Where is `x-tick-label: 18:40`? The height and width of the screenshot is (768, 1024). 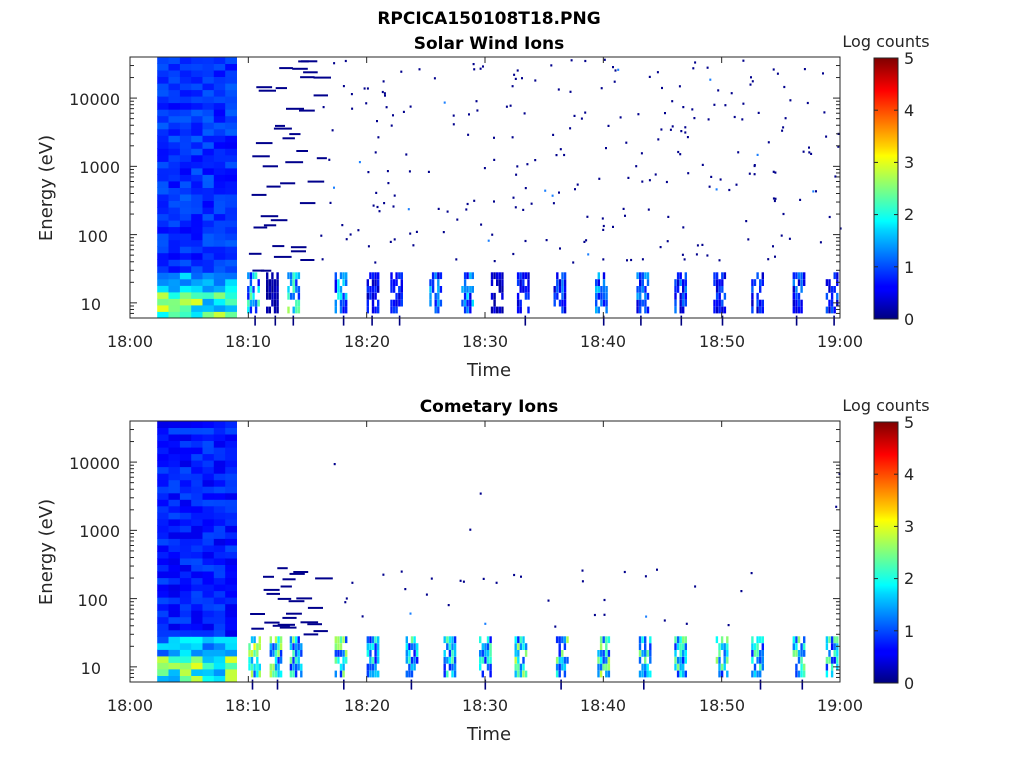 x-tick-label: 18:40 is located at coordinates (603, 341).